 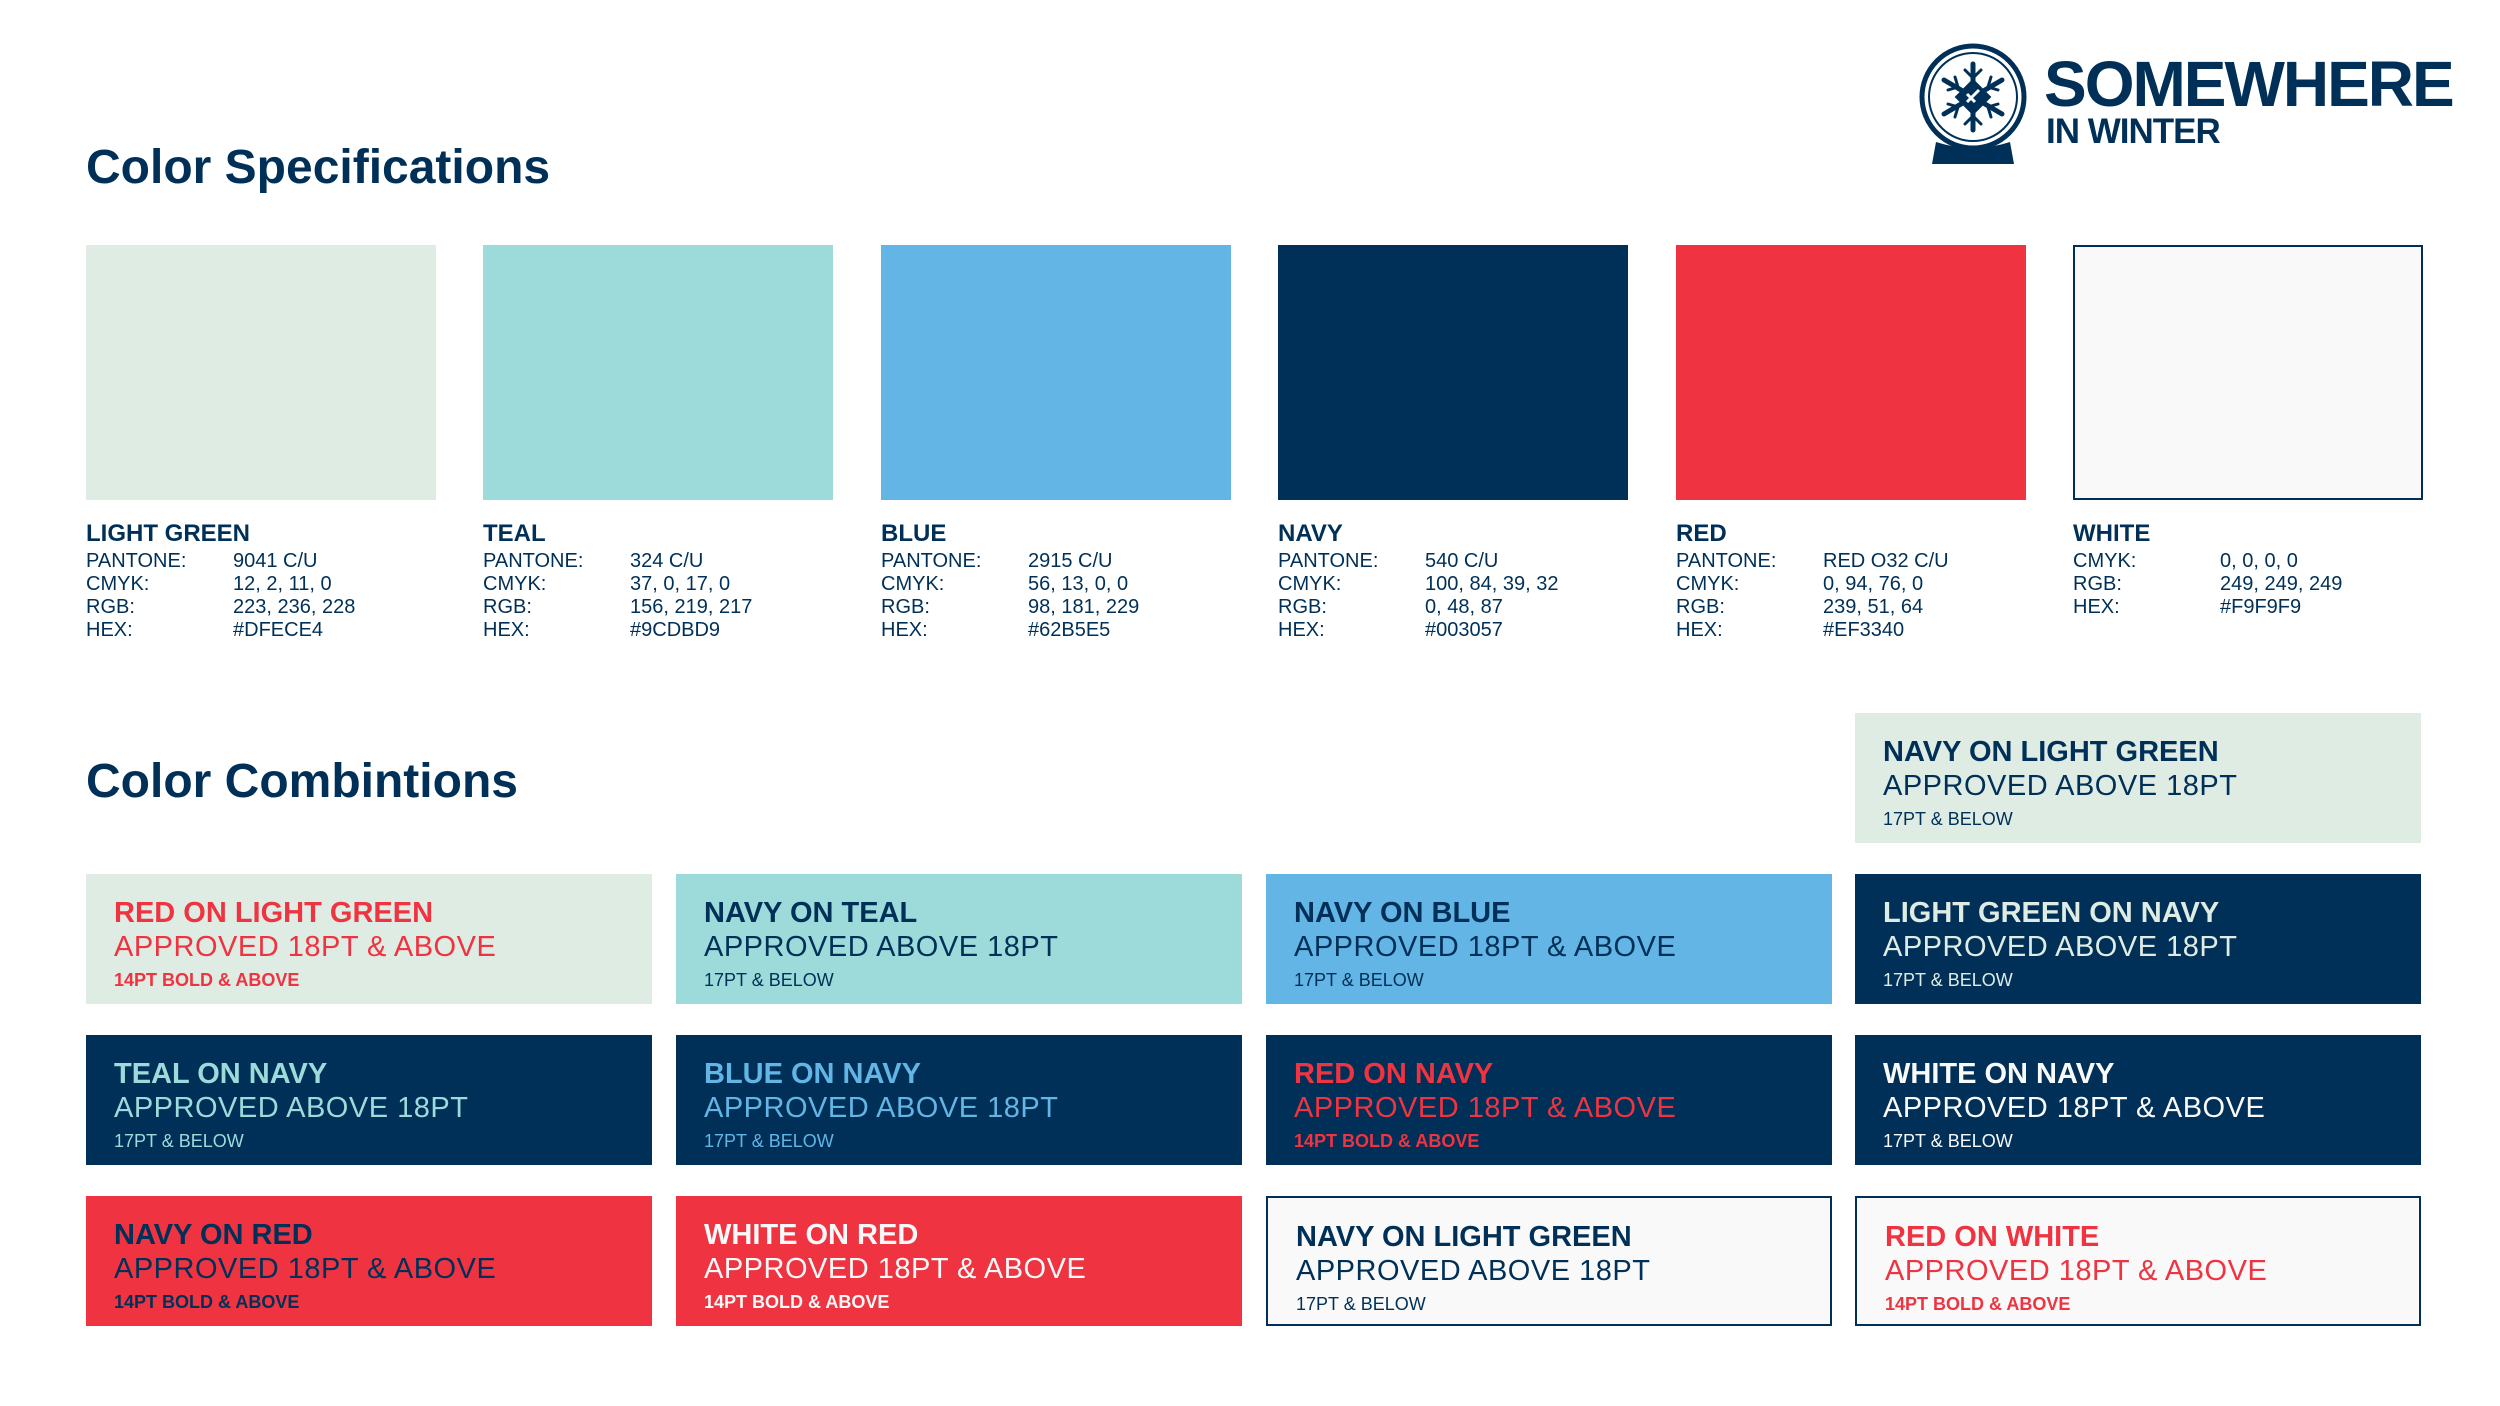 I want to click on spec-value: 0, 94, 76, 0, so click(x=1873, y=584).